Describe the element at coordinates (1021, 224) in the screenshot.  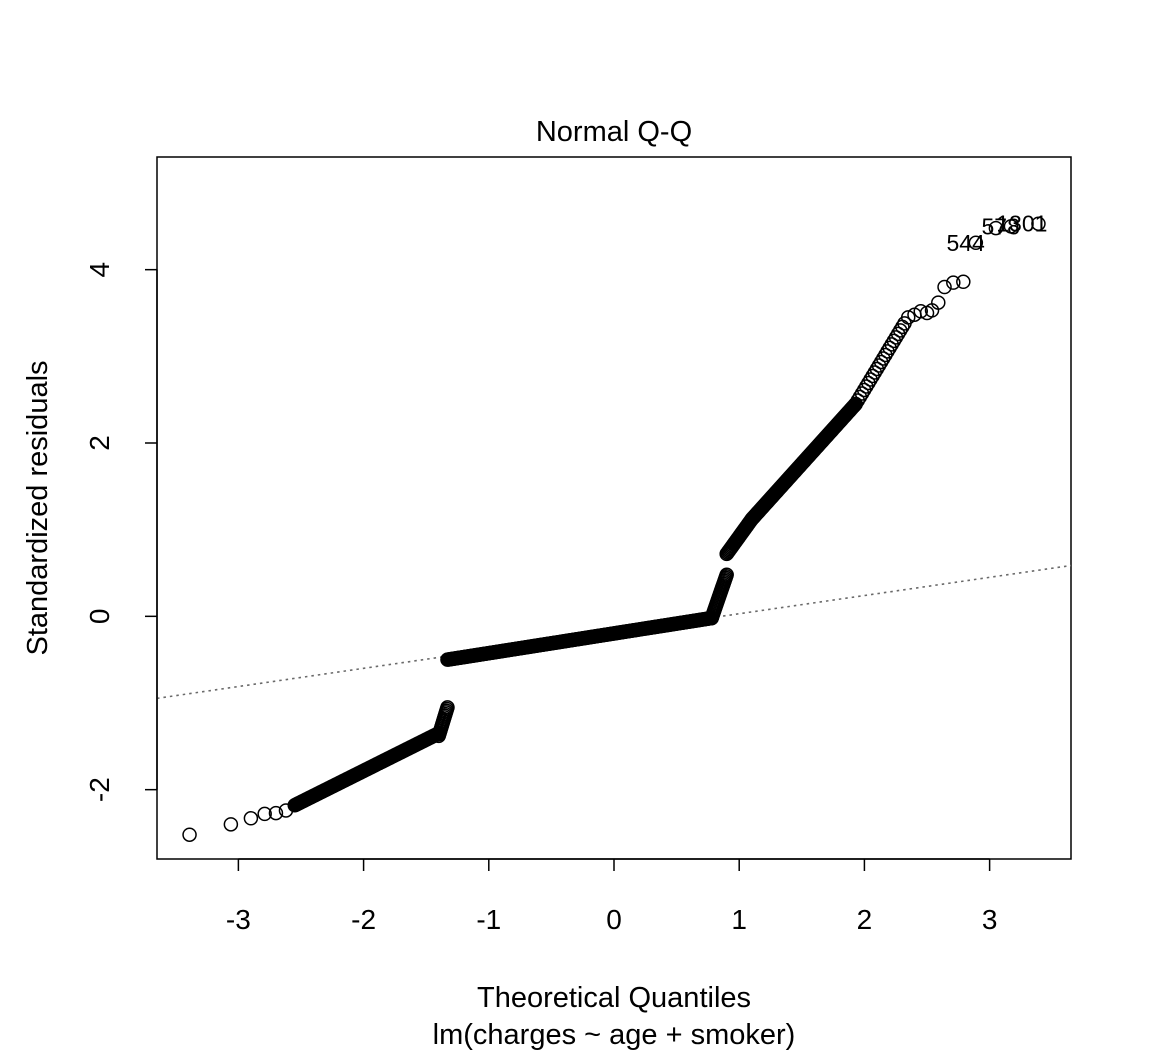
I see `point-id-label: 1301` at that location.